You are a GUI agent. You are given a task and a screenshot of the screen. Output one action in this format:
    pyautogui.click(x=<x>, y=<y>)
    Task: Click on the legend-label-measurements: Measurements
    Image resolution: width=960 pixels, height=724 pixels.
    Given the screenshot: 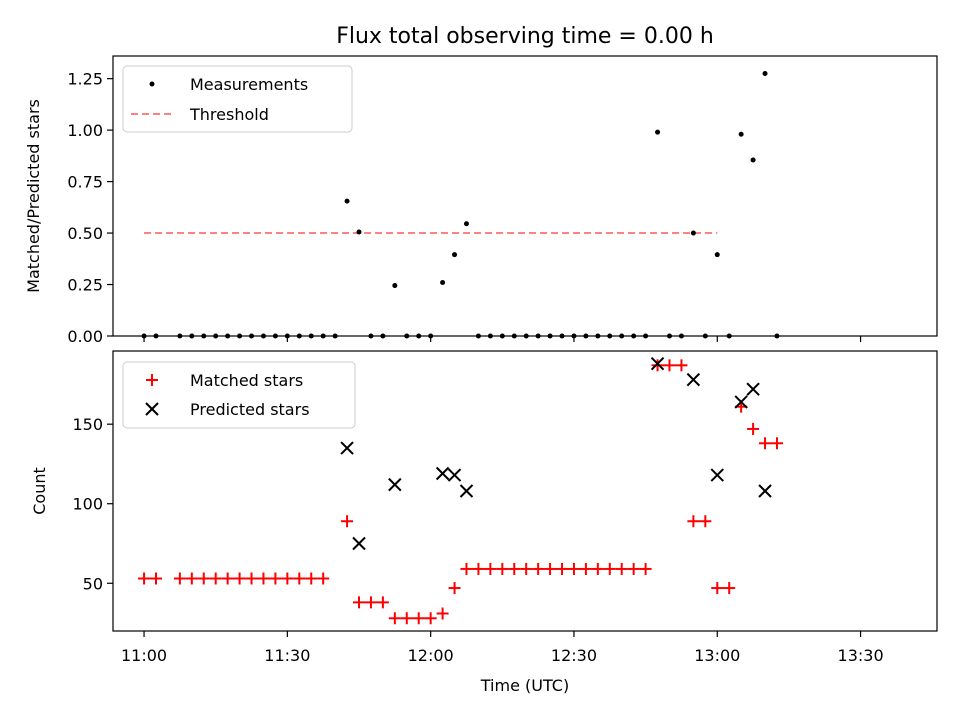 What is the action you would take?
    pyautogui.click(x=249, y=84)
    